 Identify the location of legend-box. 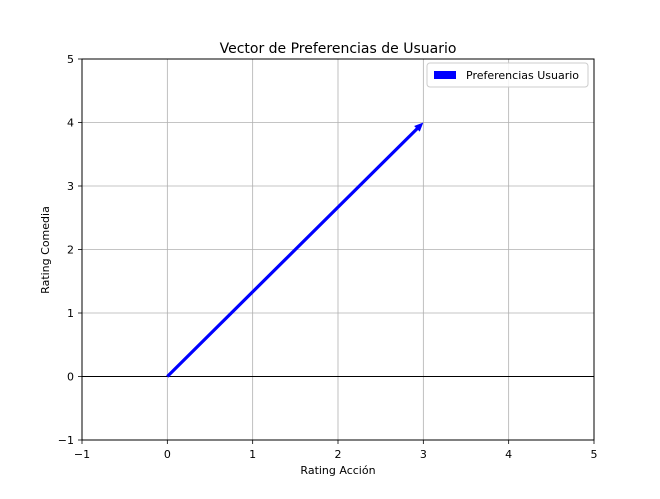
(507, 75).